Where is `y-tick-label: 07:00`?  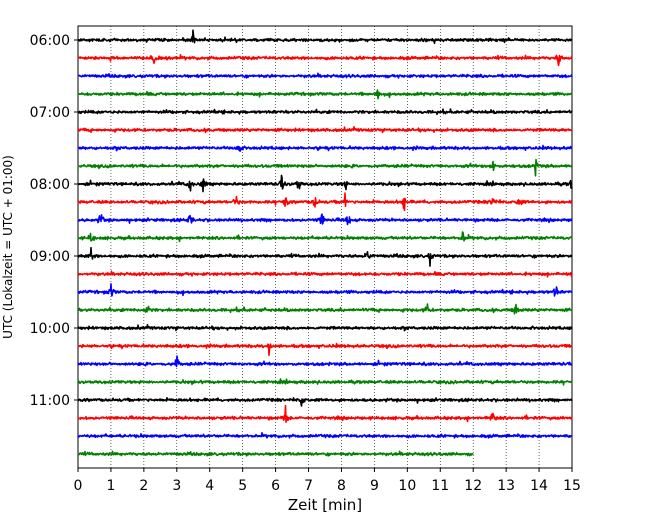 y-tick-label: 07:00 is located at coordinates (50, 113).